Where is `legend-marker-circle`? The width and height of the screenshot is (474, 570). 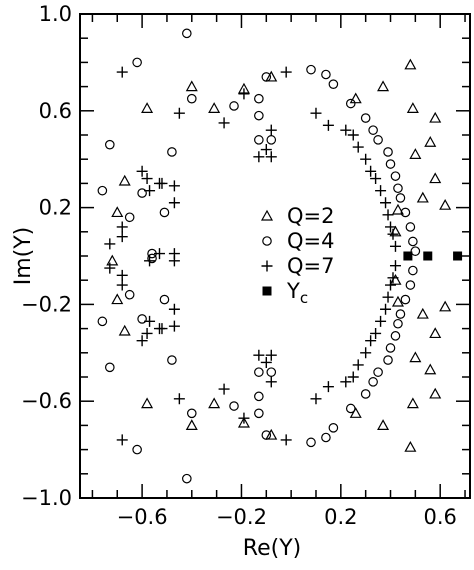
legend-marker-circle is located at coordinates (267, 241).